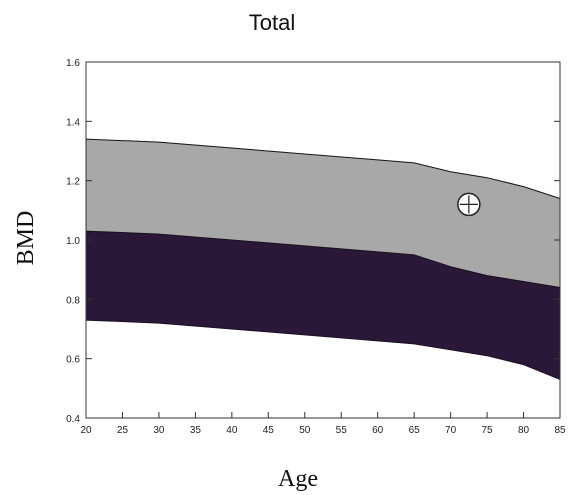  I want to click on x-tick-label-6: 50, so click(305, 430).